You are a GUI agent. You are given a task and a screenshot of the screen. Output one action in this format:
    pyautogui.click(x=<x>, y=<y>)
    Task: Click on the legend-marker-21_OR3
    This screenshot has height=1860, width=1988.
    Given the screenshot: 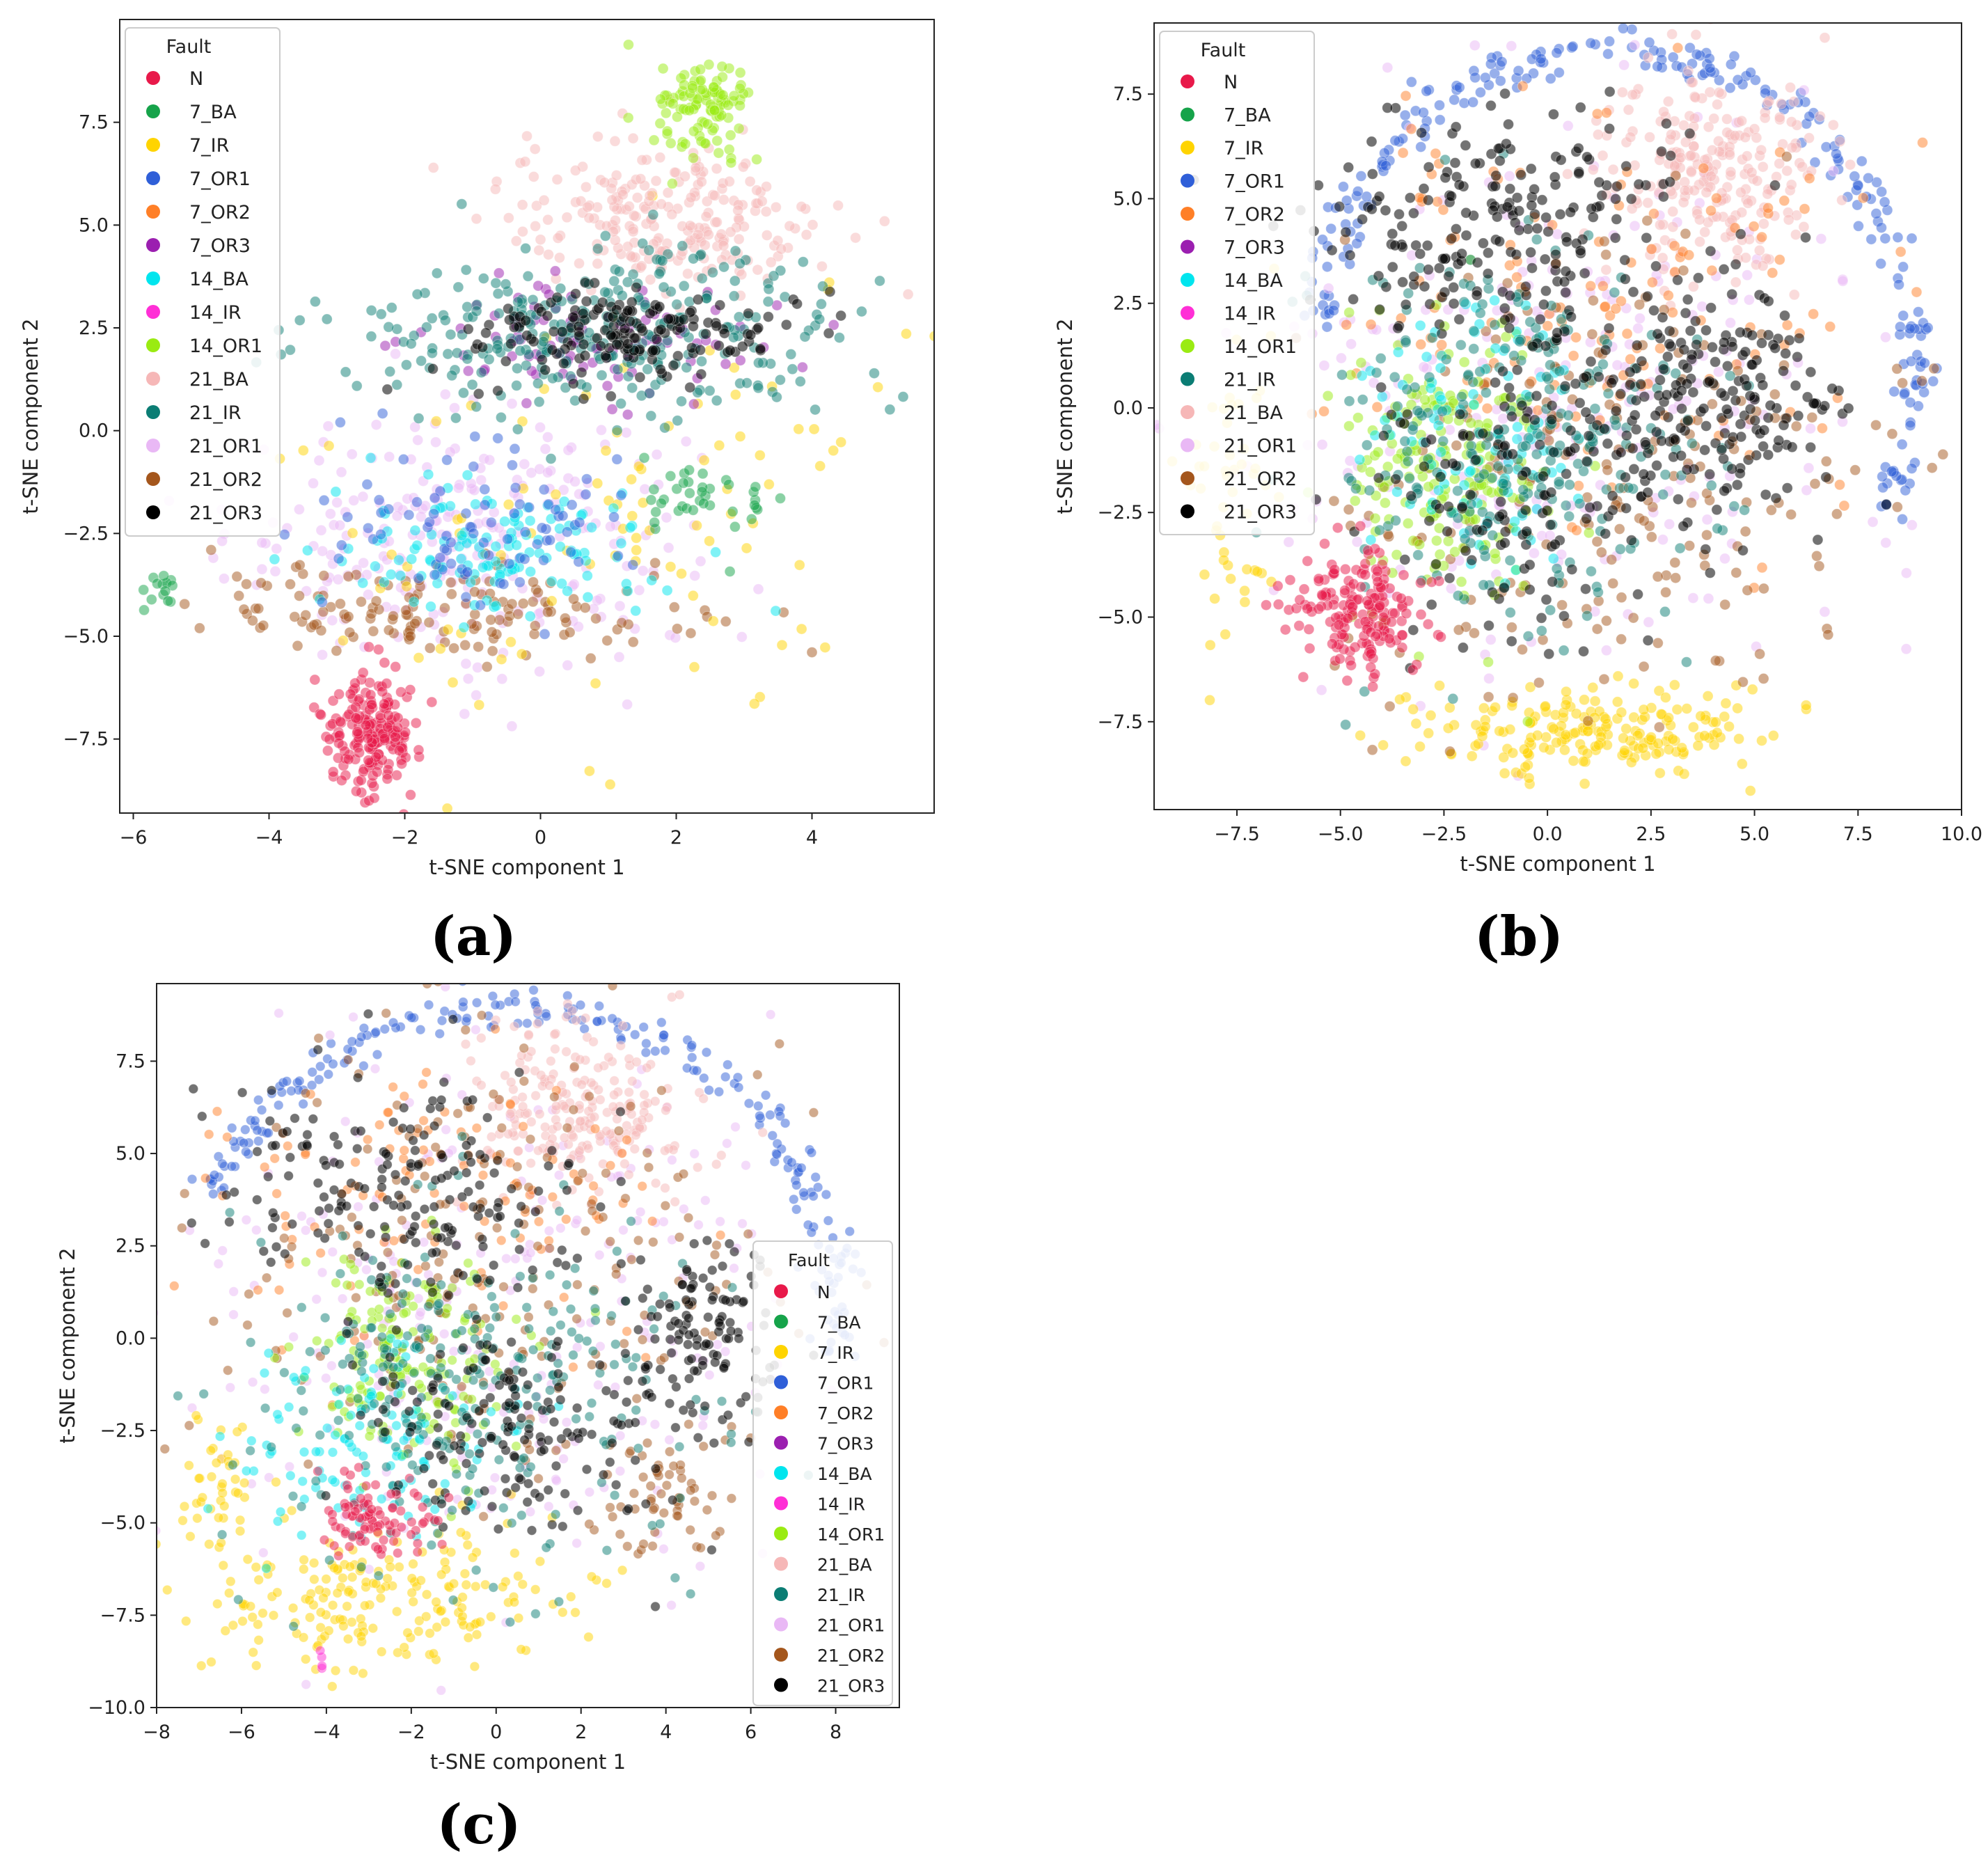 What is the action you would take?
    pyautogui.click(x=1187, y=511)
    